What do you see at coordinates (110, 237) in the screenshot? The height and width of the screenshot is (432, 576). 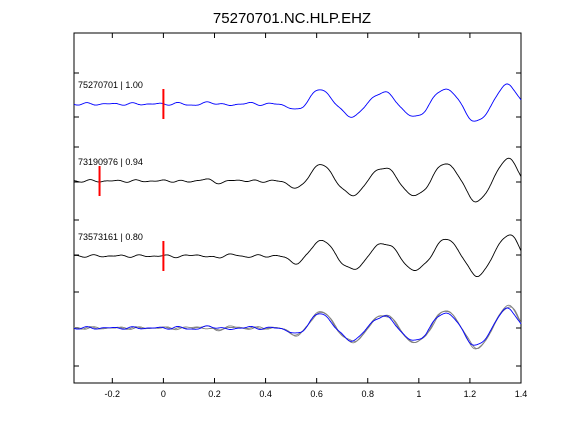 I see `trace-label: 73573161 | 0.80` at bounding box center [110, 237].